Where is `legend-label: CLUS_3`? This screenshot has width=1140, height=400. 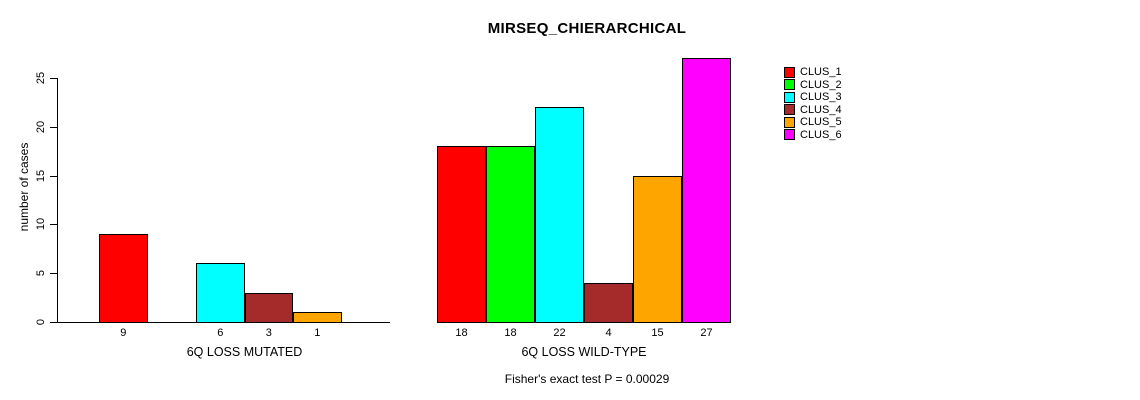 legend-label: CLUS_3 is located at coordinates (821, 97).